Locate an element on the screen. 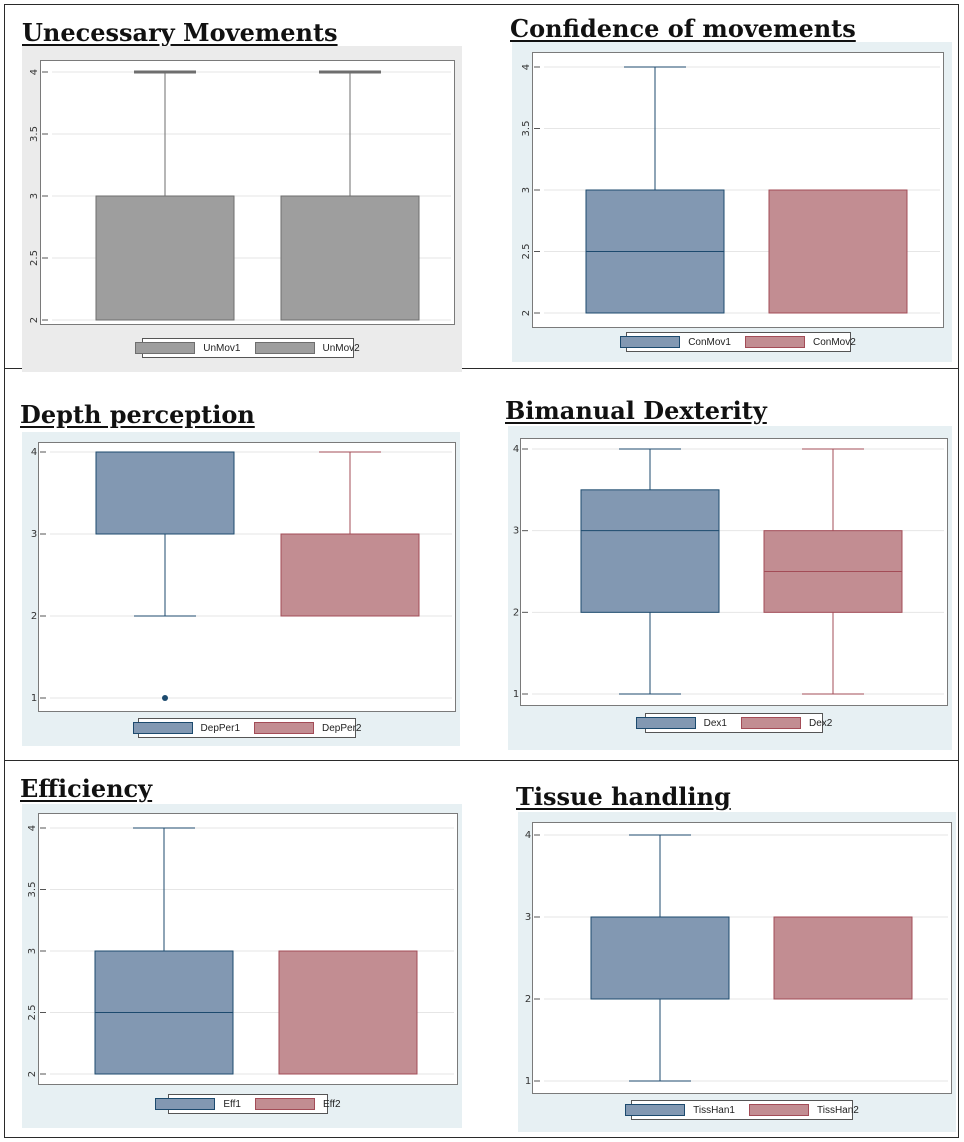  legend-item: DepPer1 is located at coordinates (186, 728).